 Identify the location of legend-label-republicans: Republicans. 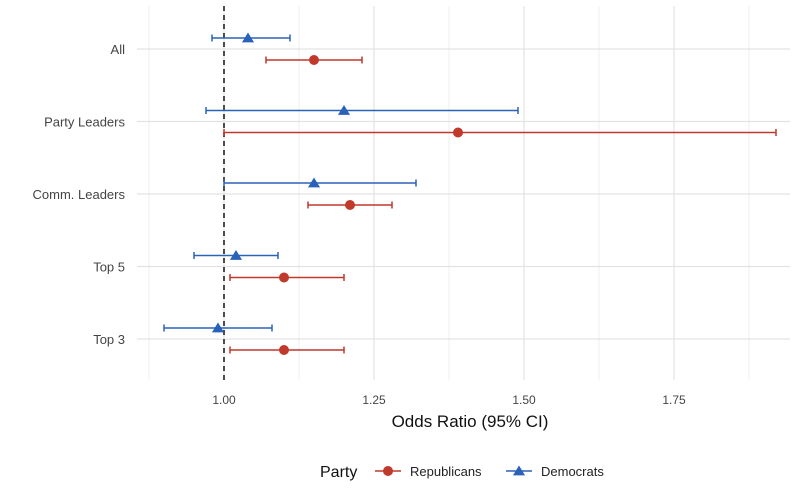
(446, 471).